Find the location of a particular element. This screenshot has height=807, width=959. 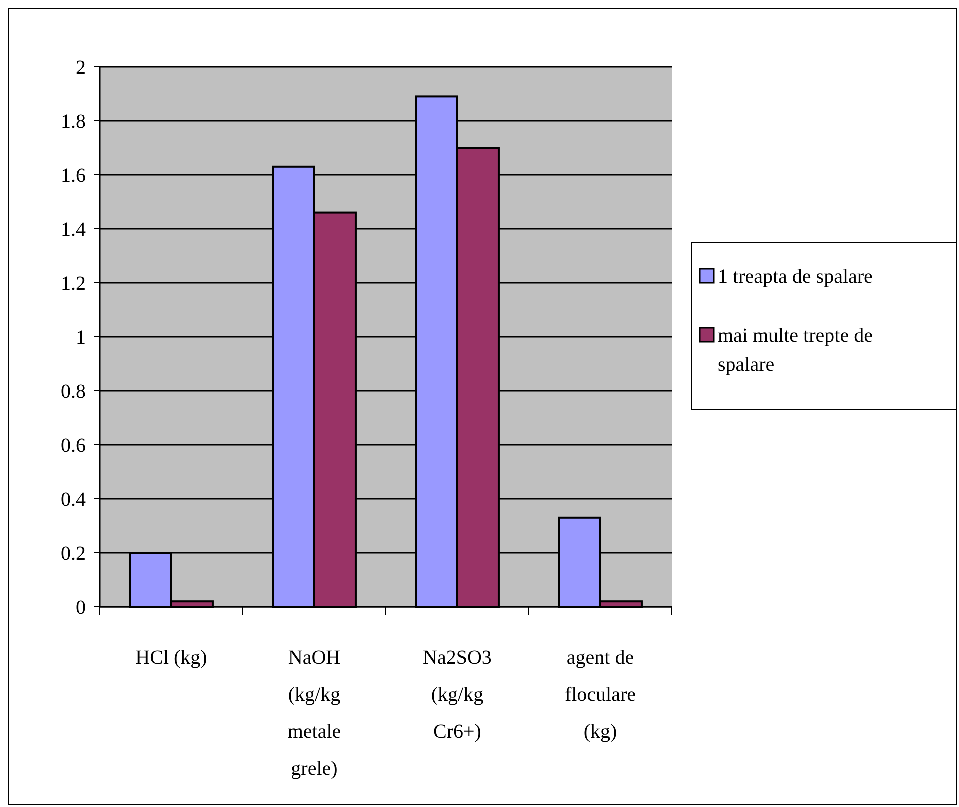

x-tick-label: NaOH (kg/kg metale grele) is located at coordinates (315, 713).